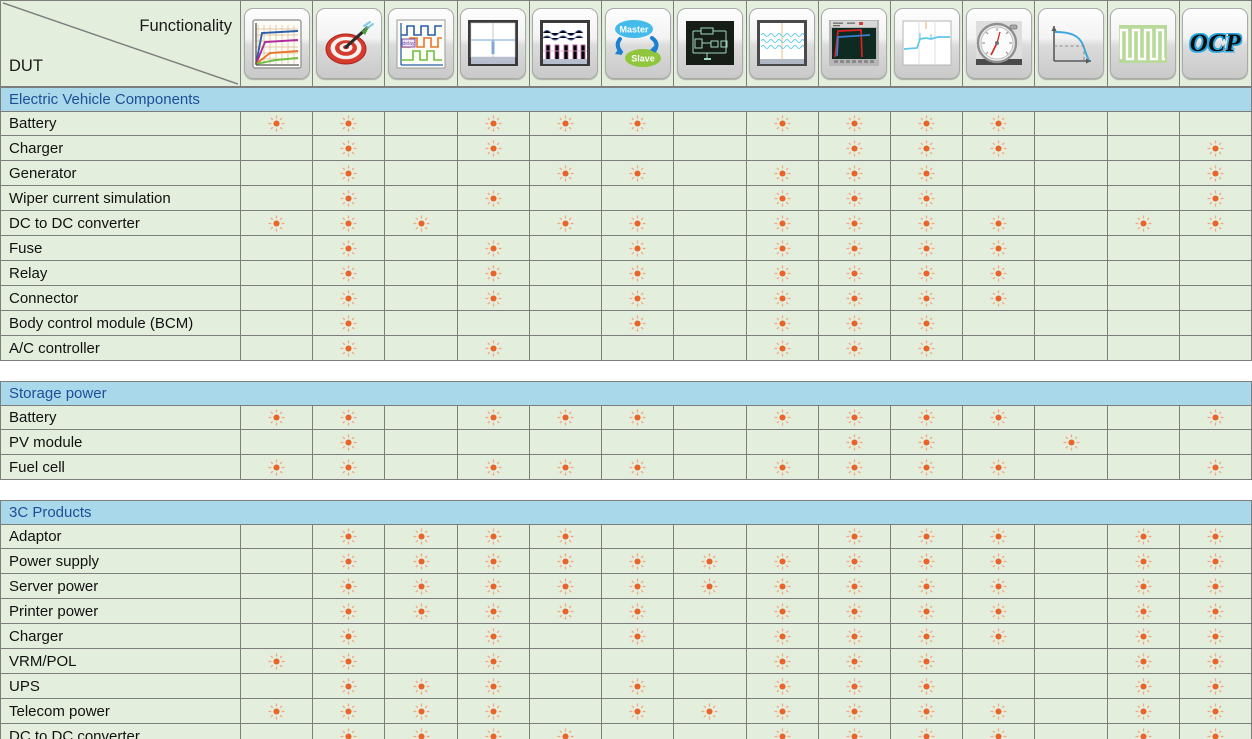 The height and width of the screenshot is (739, 1252). I want to click on column-header-3: delay, so click(421, 43).